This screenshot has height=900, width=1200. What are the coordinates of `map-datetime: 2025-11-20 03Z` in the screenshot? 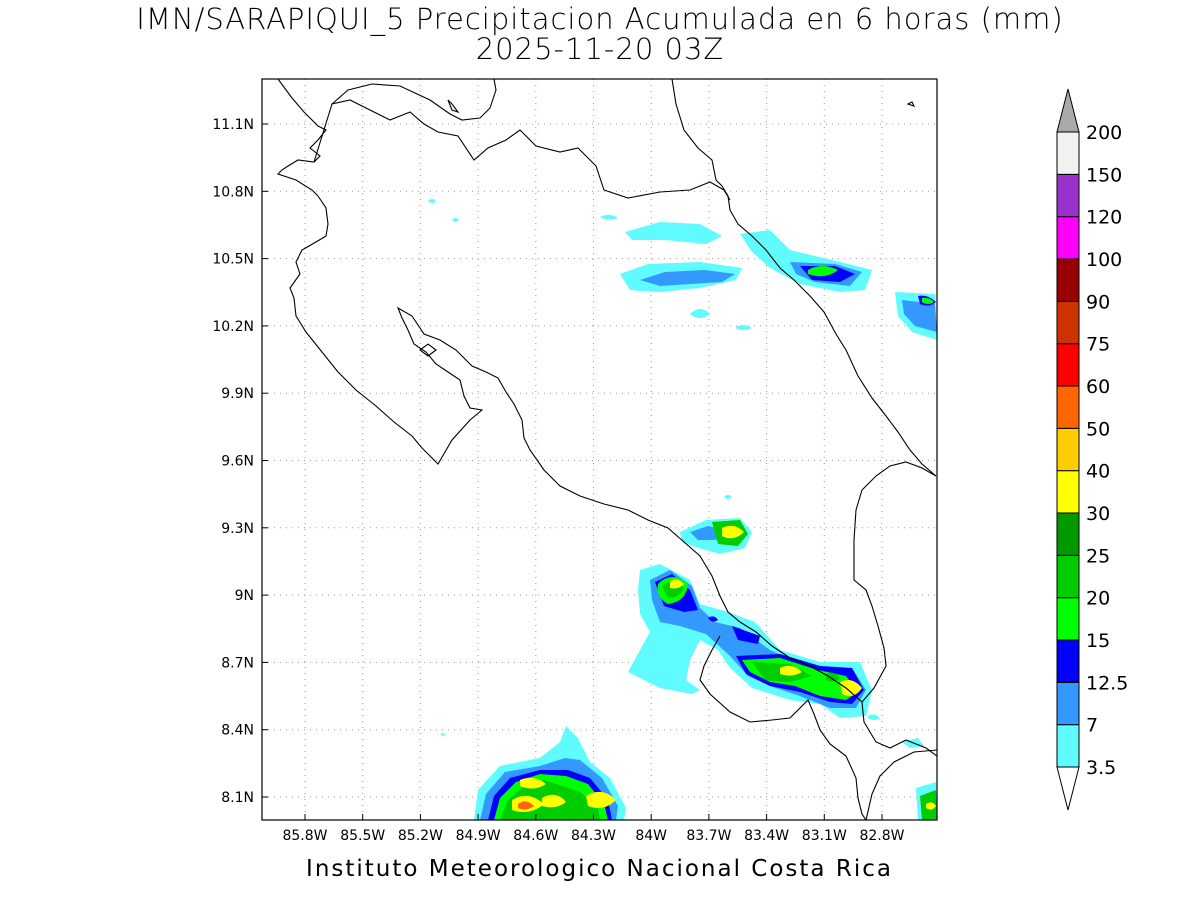 It's located at (600, 49).